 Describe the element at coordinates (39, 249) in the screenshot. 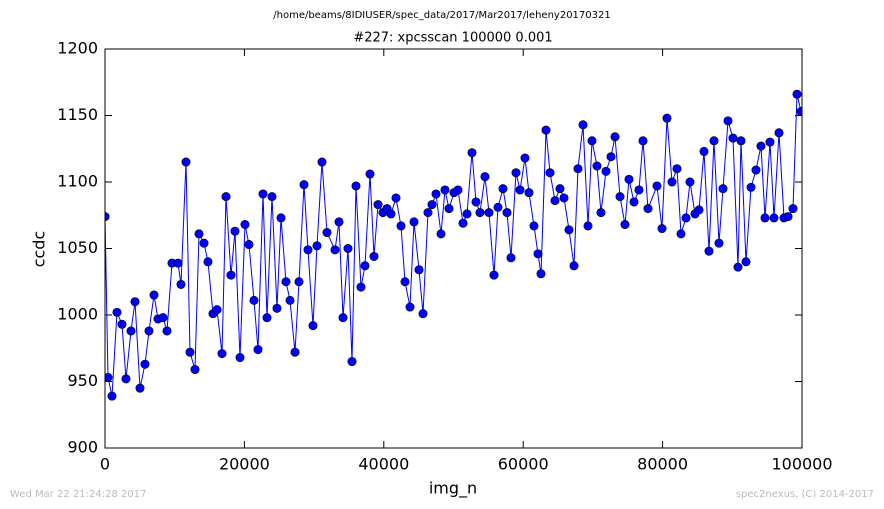

I see `y-axis-label: ccdc` at that location.